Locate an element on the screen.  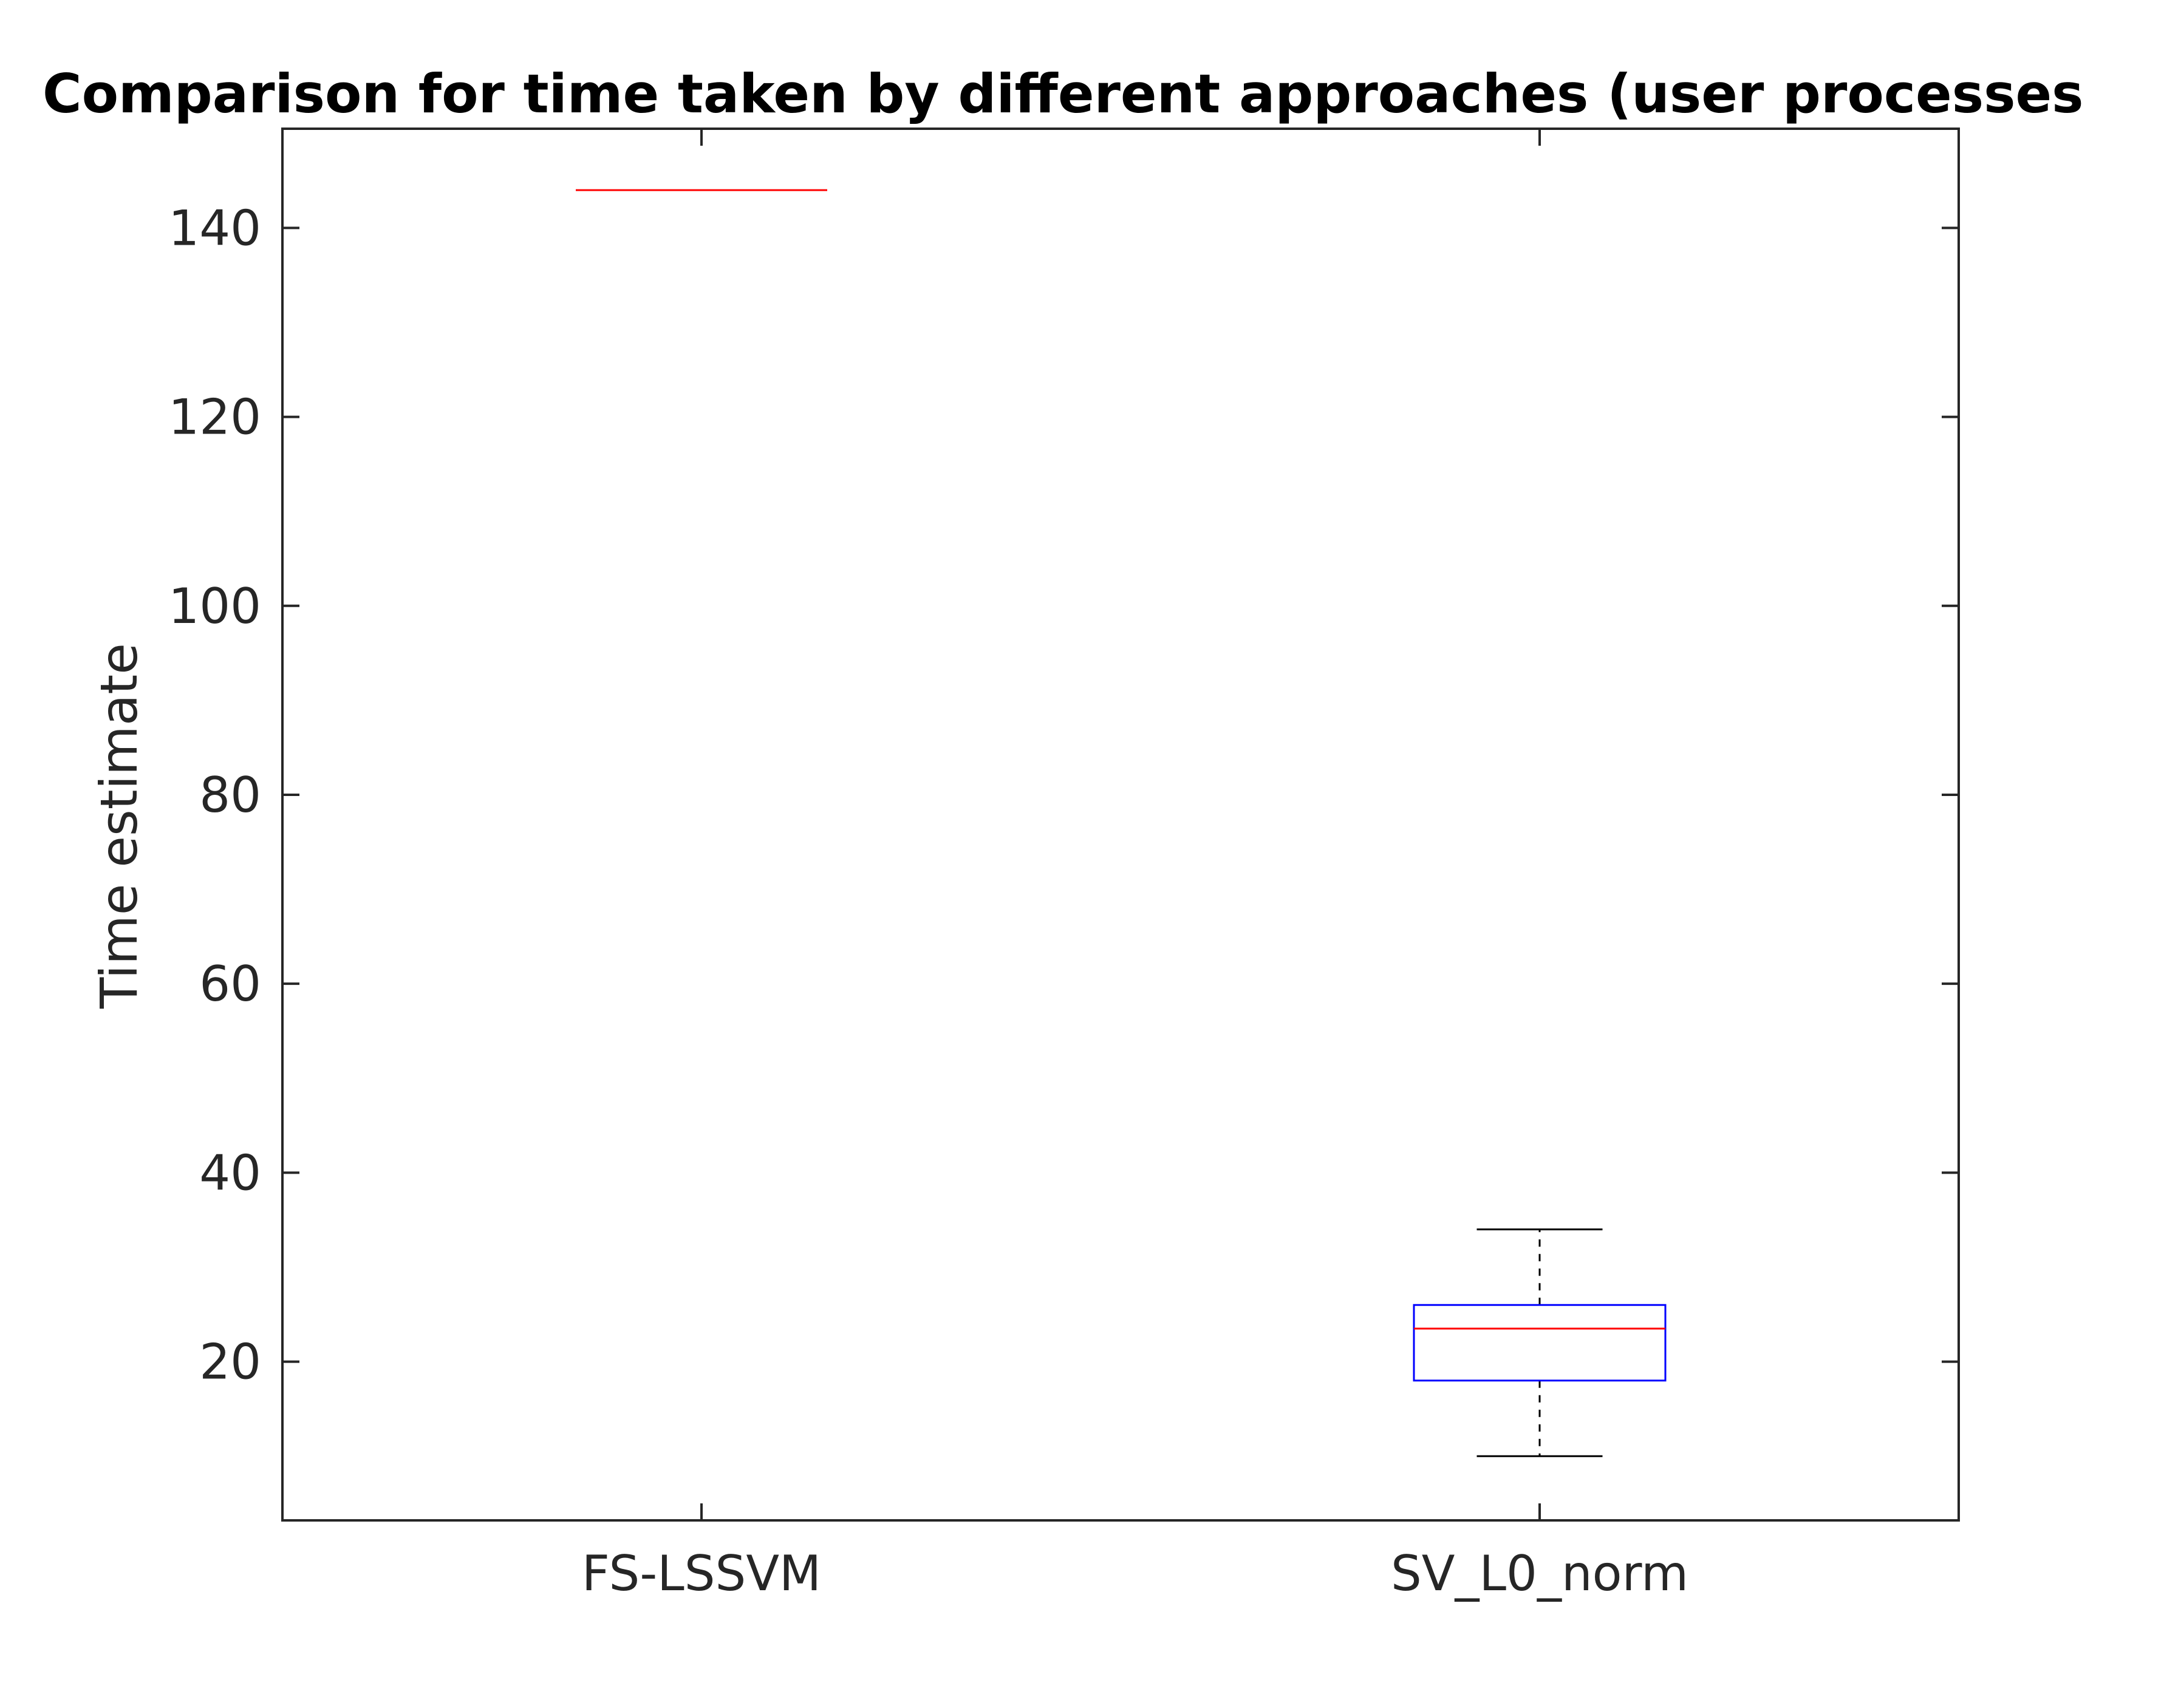
x-tick-label: FS-LSSVM is located at coordinates (701, 1573).